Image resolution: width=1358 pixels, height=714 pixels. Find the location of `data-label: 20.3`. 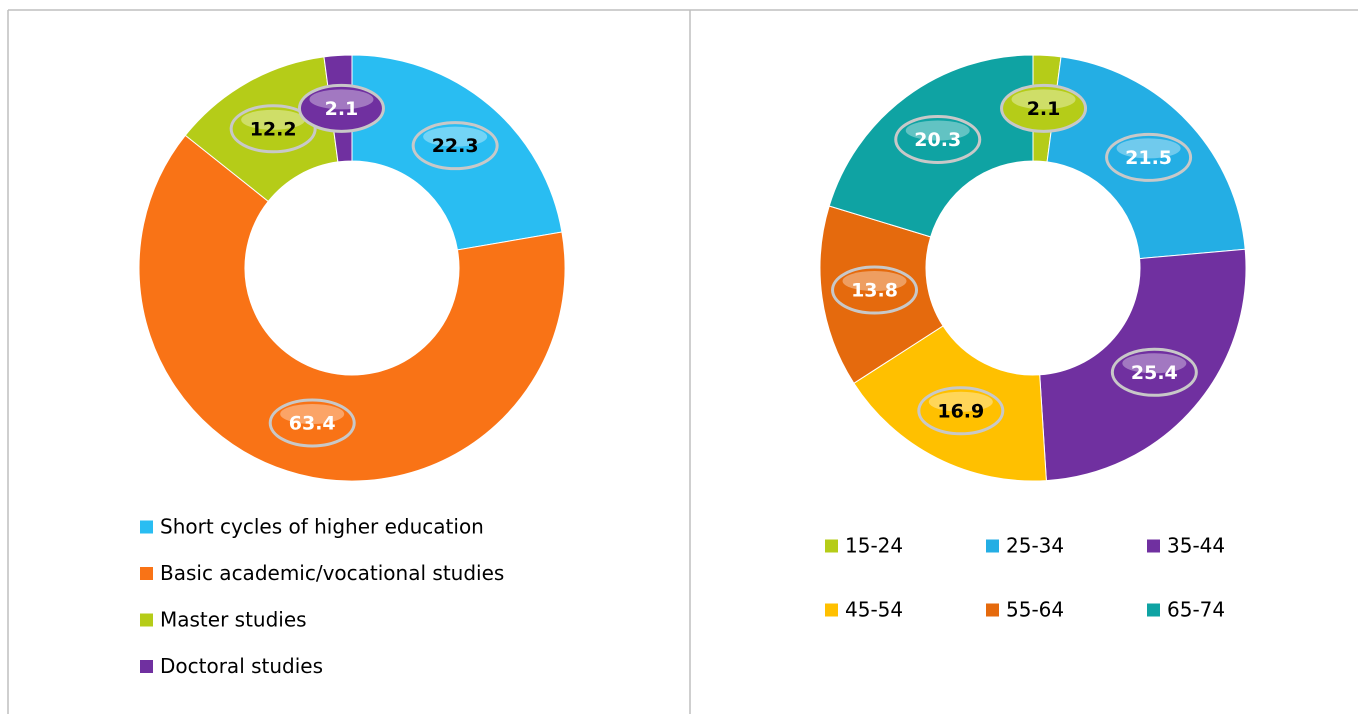

data-label: 20.3 is located at coordinates (937, 140).